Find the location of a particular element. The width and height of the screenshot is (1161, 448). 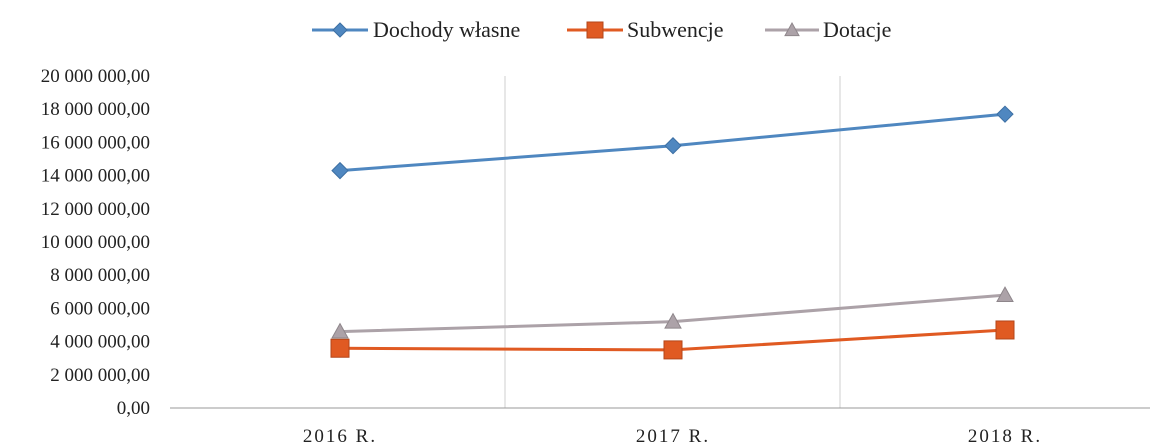

y-tick-label: 12 000 000,00 is located at coordinates (95, 209).